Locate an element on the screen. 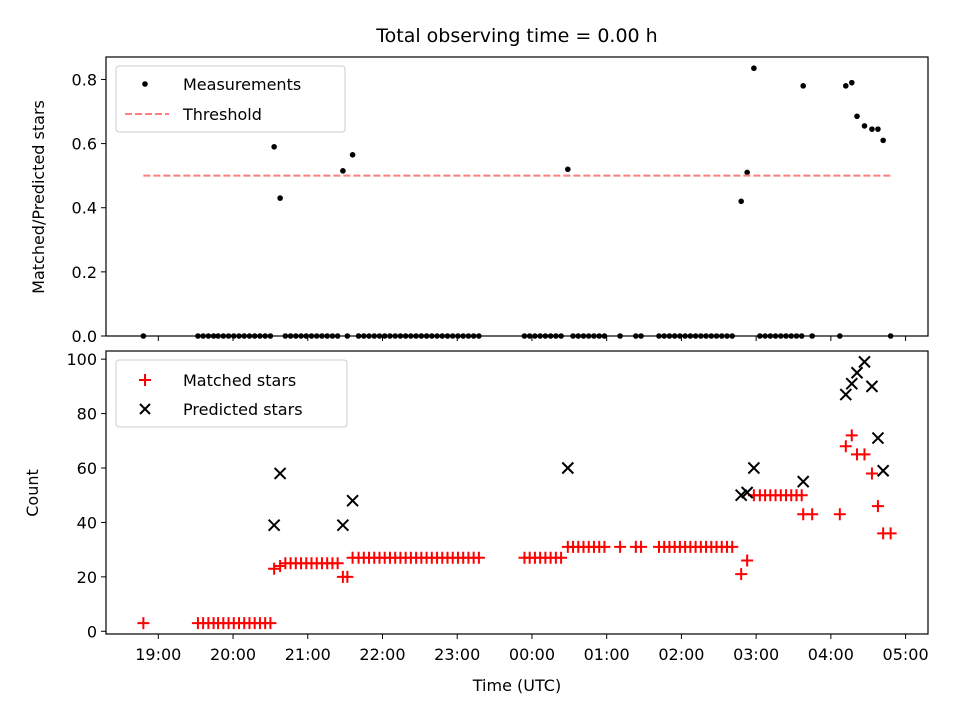 This screenshot has height=720, width=960. x-tick-label: 02:00 is located at coordinates (681, 654).